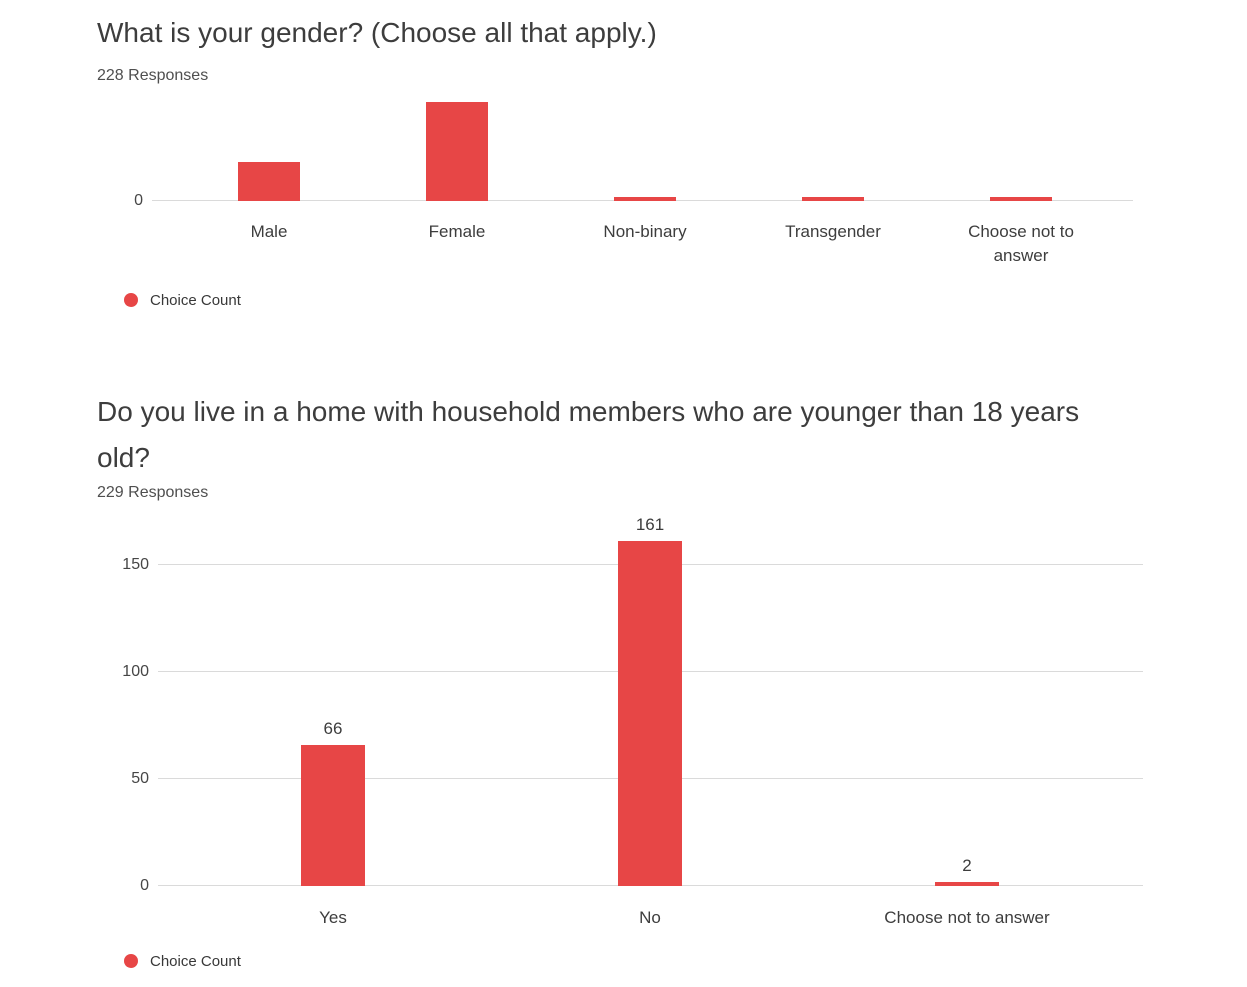  Describe the element at coordinates (135, 564) in the screenshot. I see `y-axis-tick-label: 150` at that location.